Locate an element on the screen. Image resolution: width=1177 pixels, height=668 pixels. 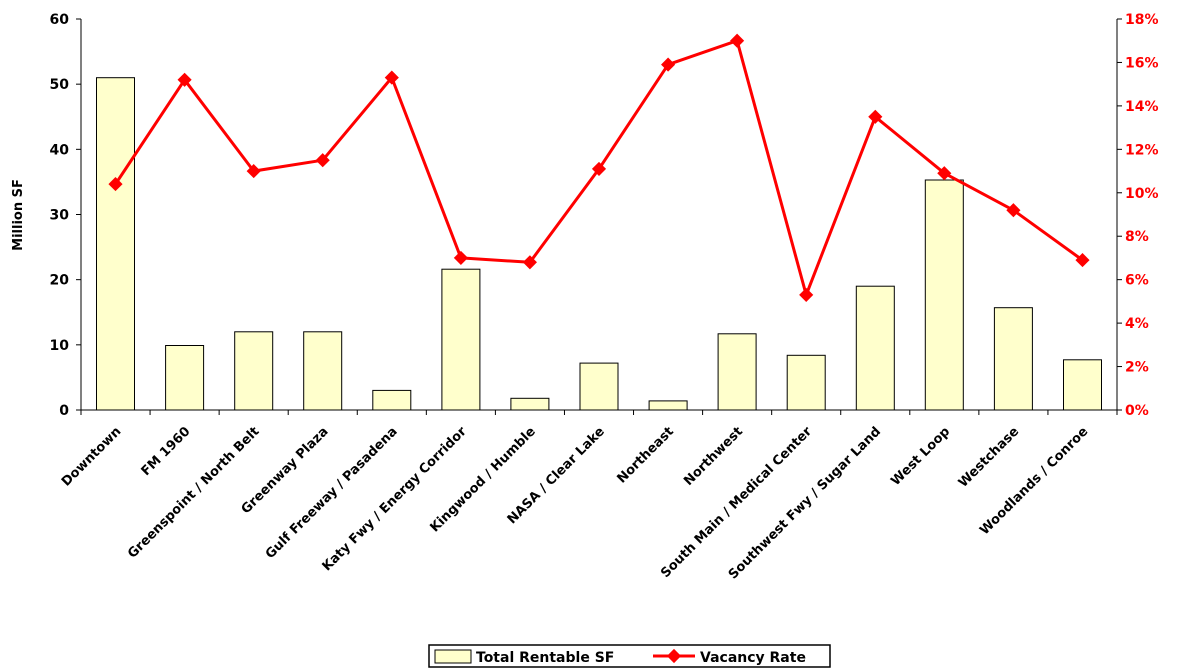
y-right-tick-label: 8% is located at coordinates (1137, 237).